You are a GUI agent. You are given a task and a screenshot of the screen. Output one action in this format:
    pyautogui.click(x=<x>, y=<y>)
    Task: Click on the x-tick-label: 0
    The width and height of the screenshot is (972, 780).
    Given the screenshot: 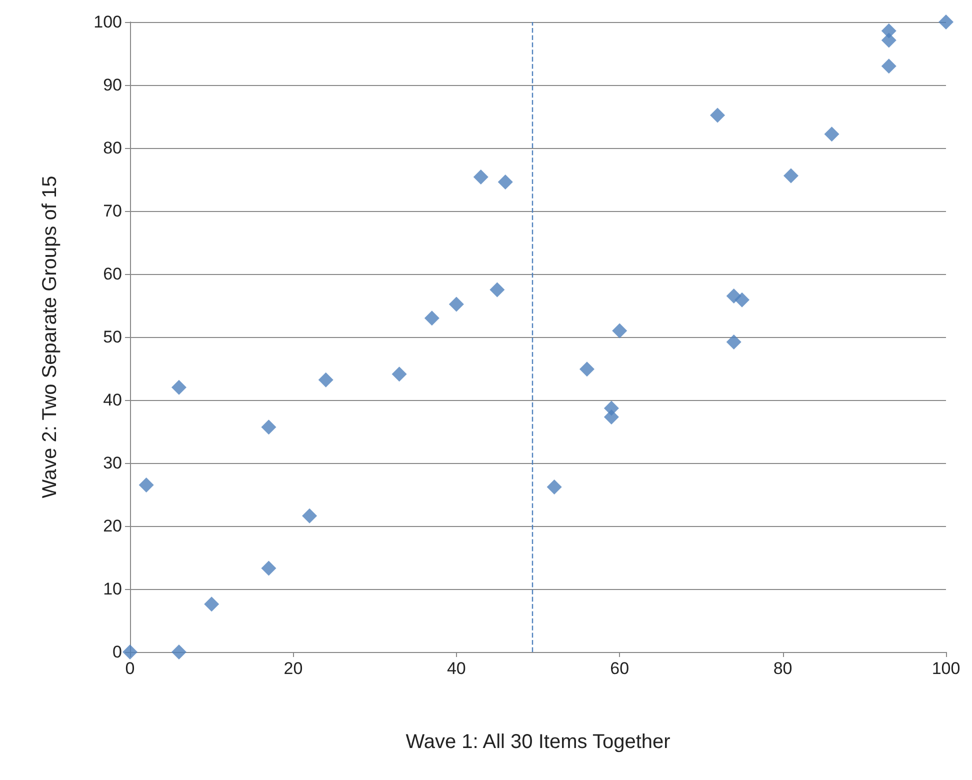 What is the action you would take?
    pyautogui.click(x=130, y=668)
    